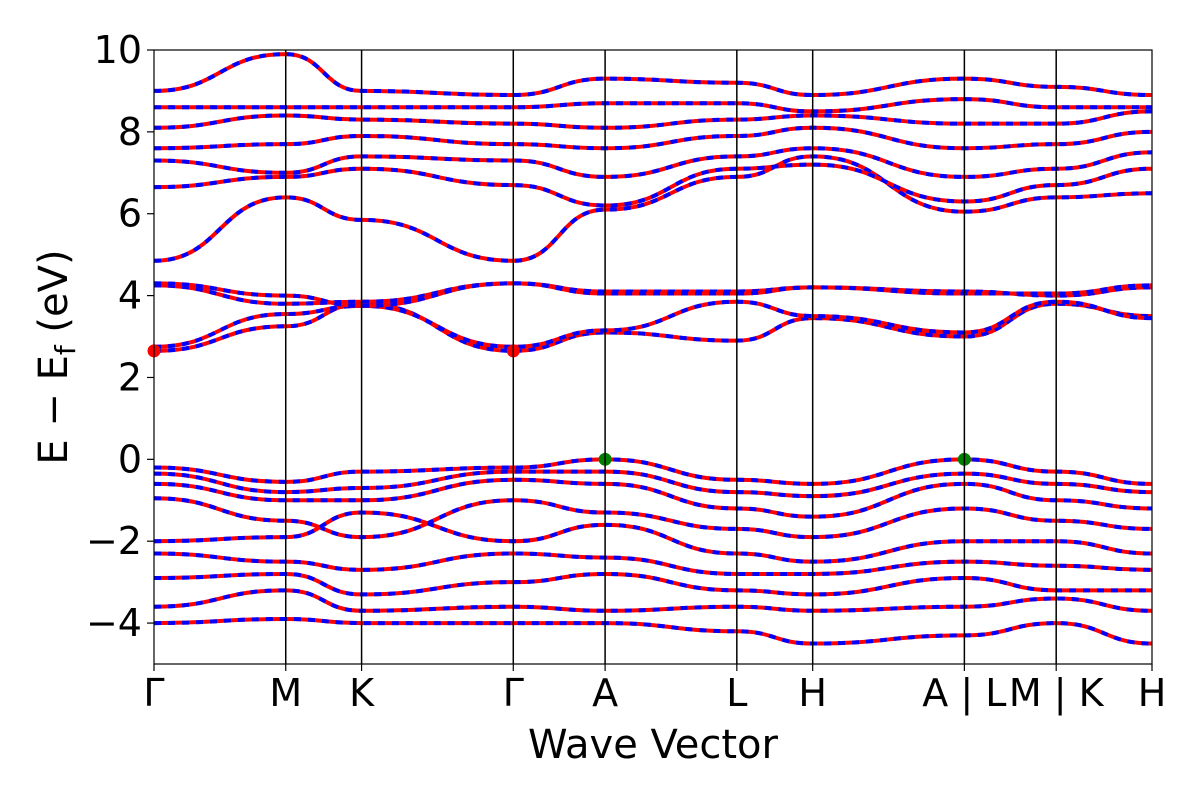 The image size is (1200, 804). Describe the element at coordinates (54, 297) in the screenshot. I see `y-axis-label-unit: (eV)` at that location.